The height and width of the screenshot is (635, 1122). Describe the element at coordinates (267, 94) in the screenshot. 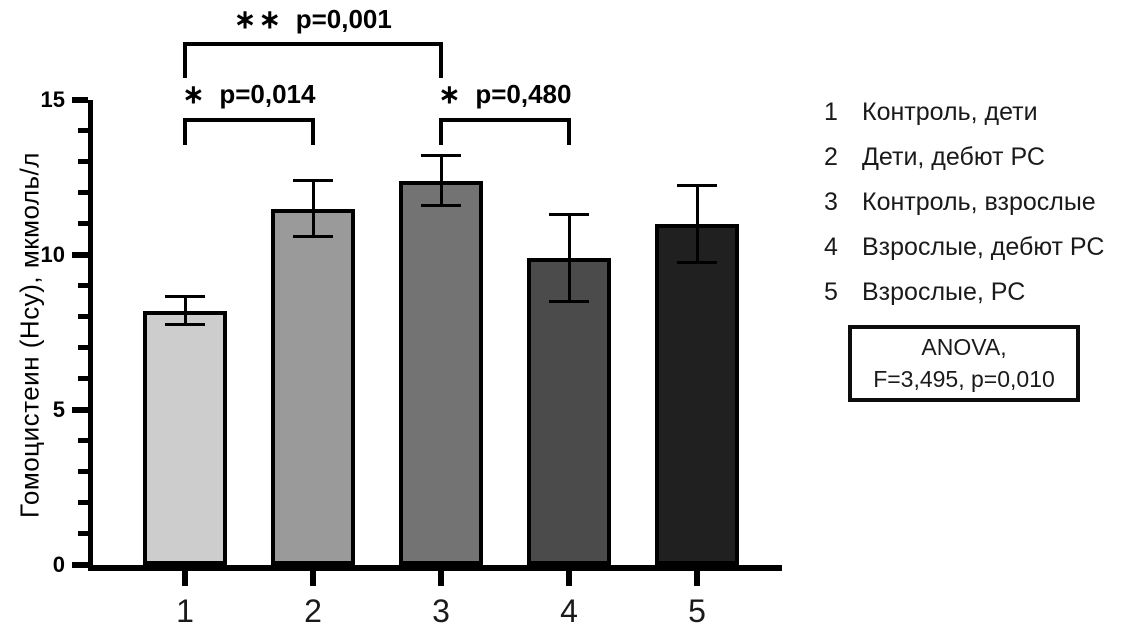

I see `significance-p-value: p=0,014` at that location.